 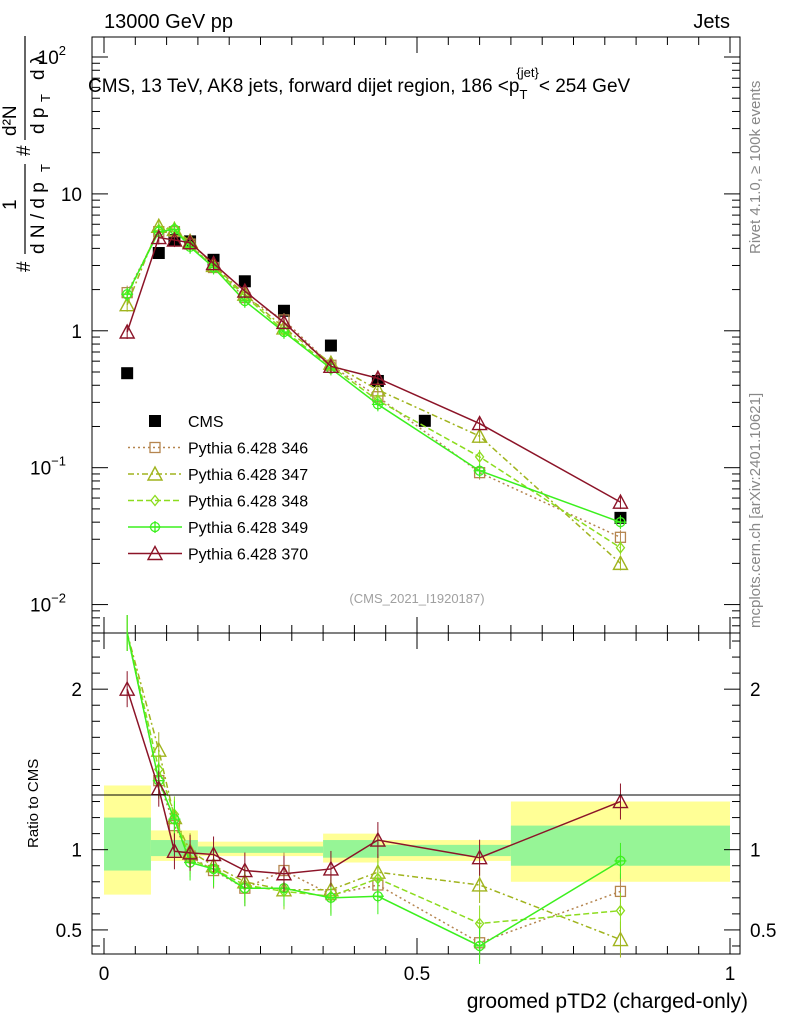 What do you see at coordinates (206, 422) in the screenshot?
I see `legend-label-cms: CMS` at bounding box center [206, 422].